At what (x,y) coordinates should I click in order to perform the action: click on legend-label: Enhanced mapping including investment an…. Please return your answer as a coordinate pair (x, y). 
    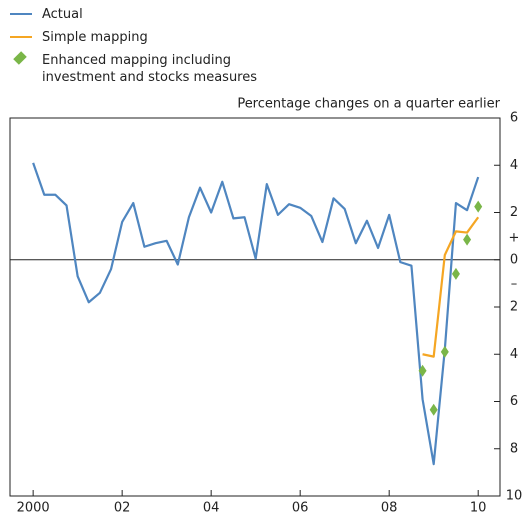
    Looking at the image, I should click on (150, 69).